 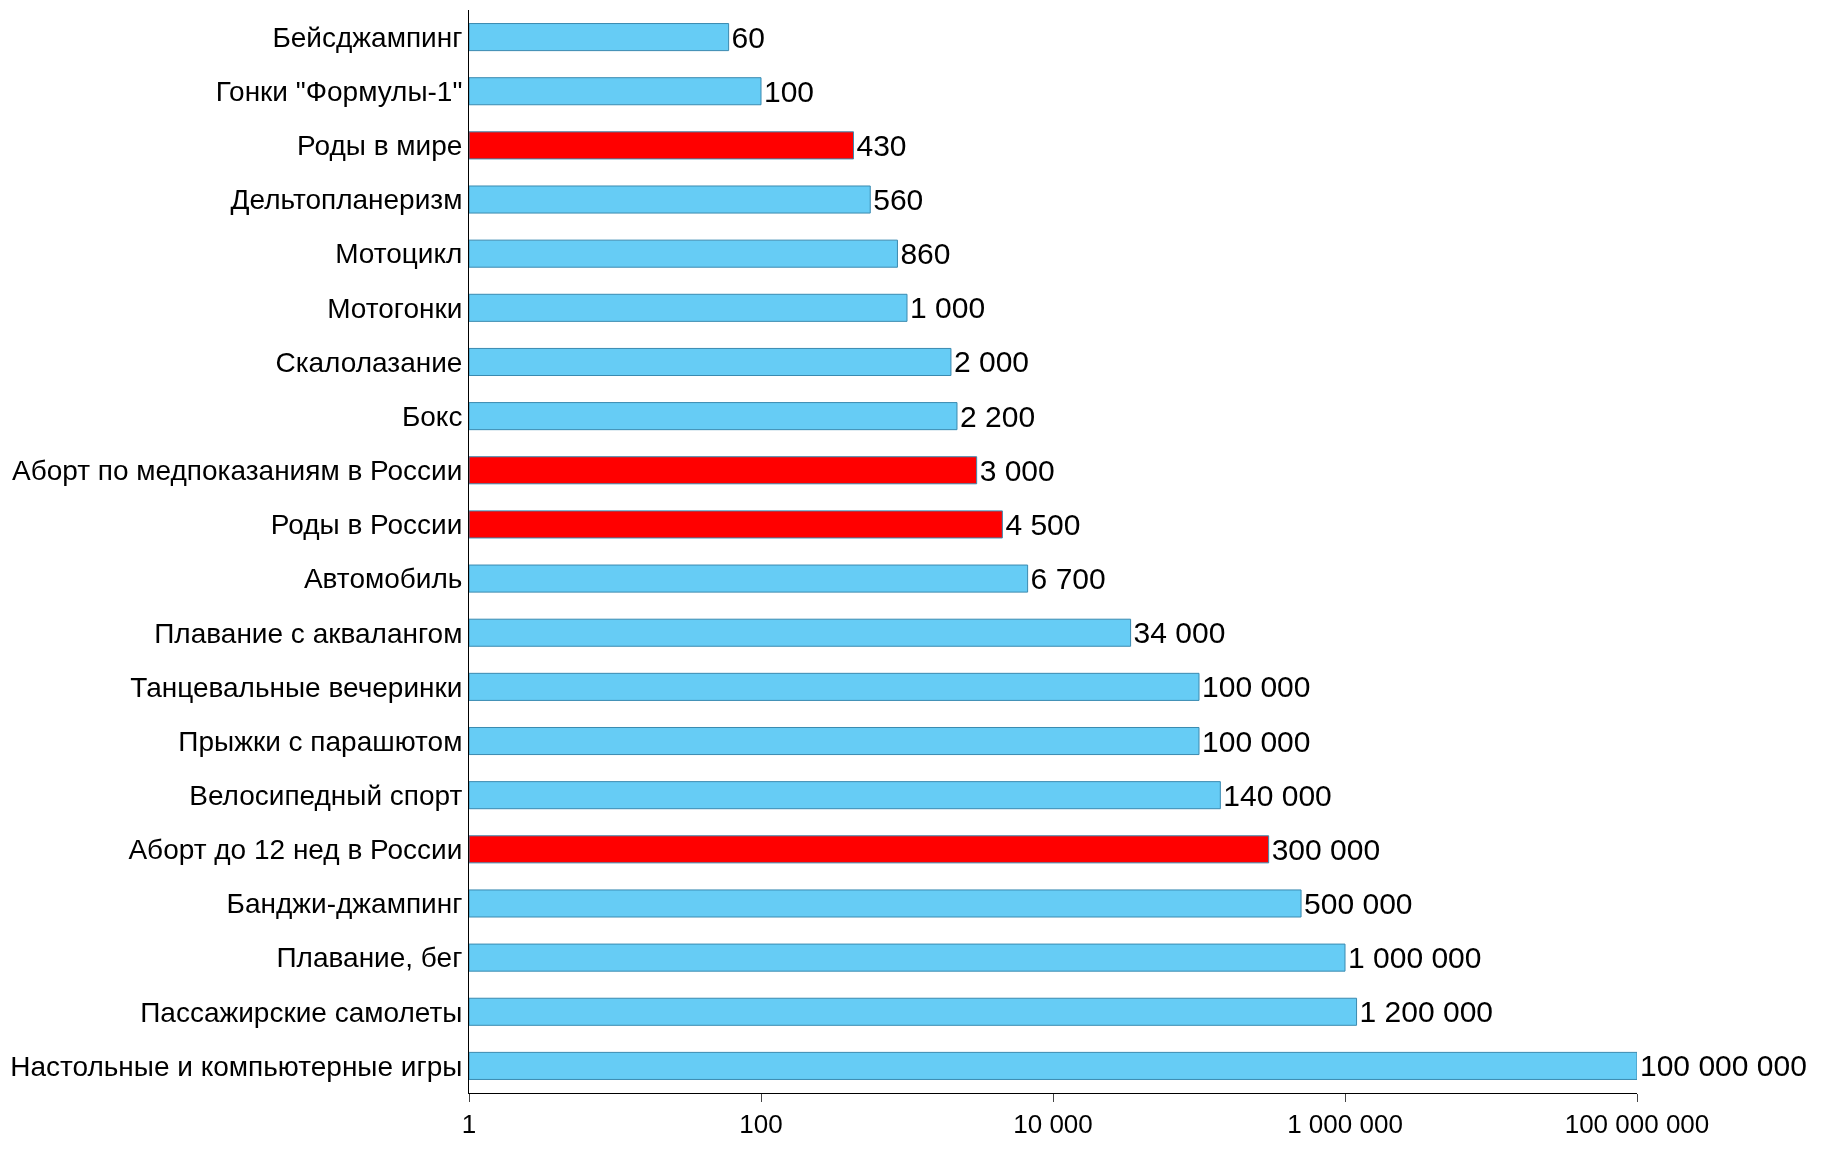 I want to click on y-tick-label: Автомобиль, so click(x=383, y=579).